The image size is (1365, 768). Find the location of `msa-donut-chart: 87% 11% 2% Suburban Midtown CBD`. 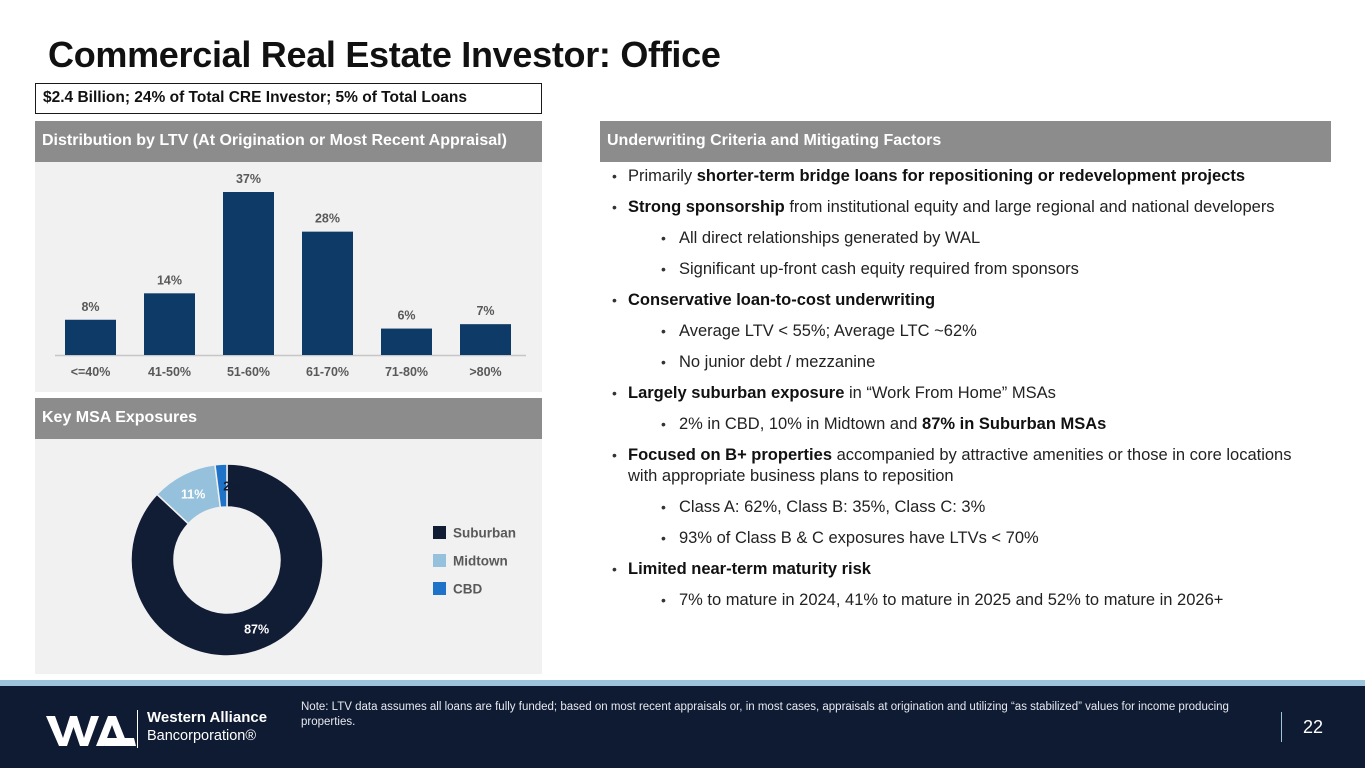

msa-donut-chart: 87% 11% 2% Suburban Midtown CBD is located at coordinates (323, 560).